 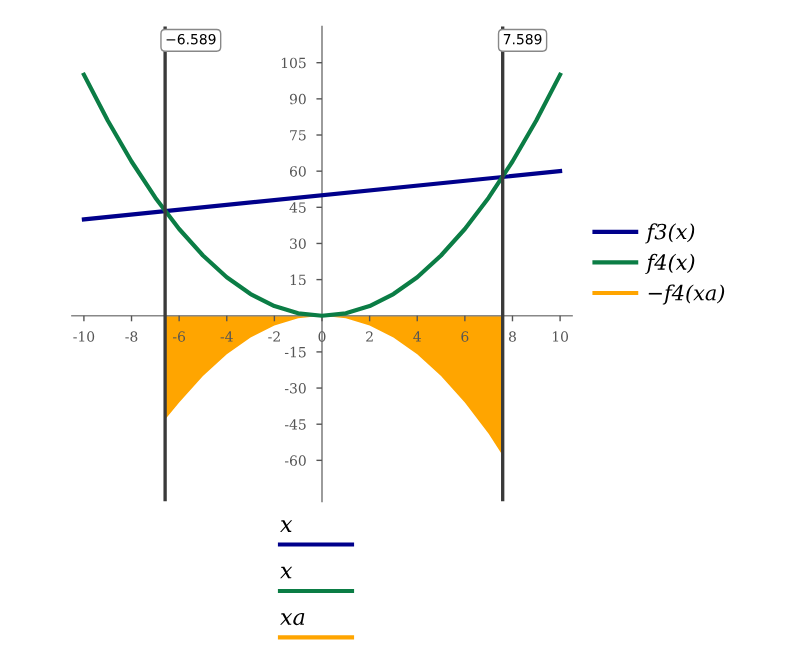 I want to click on legend-label: −f4(xa), so click(x=686, y=294).